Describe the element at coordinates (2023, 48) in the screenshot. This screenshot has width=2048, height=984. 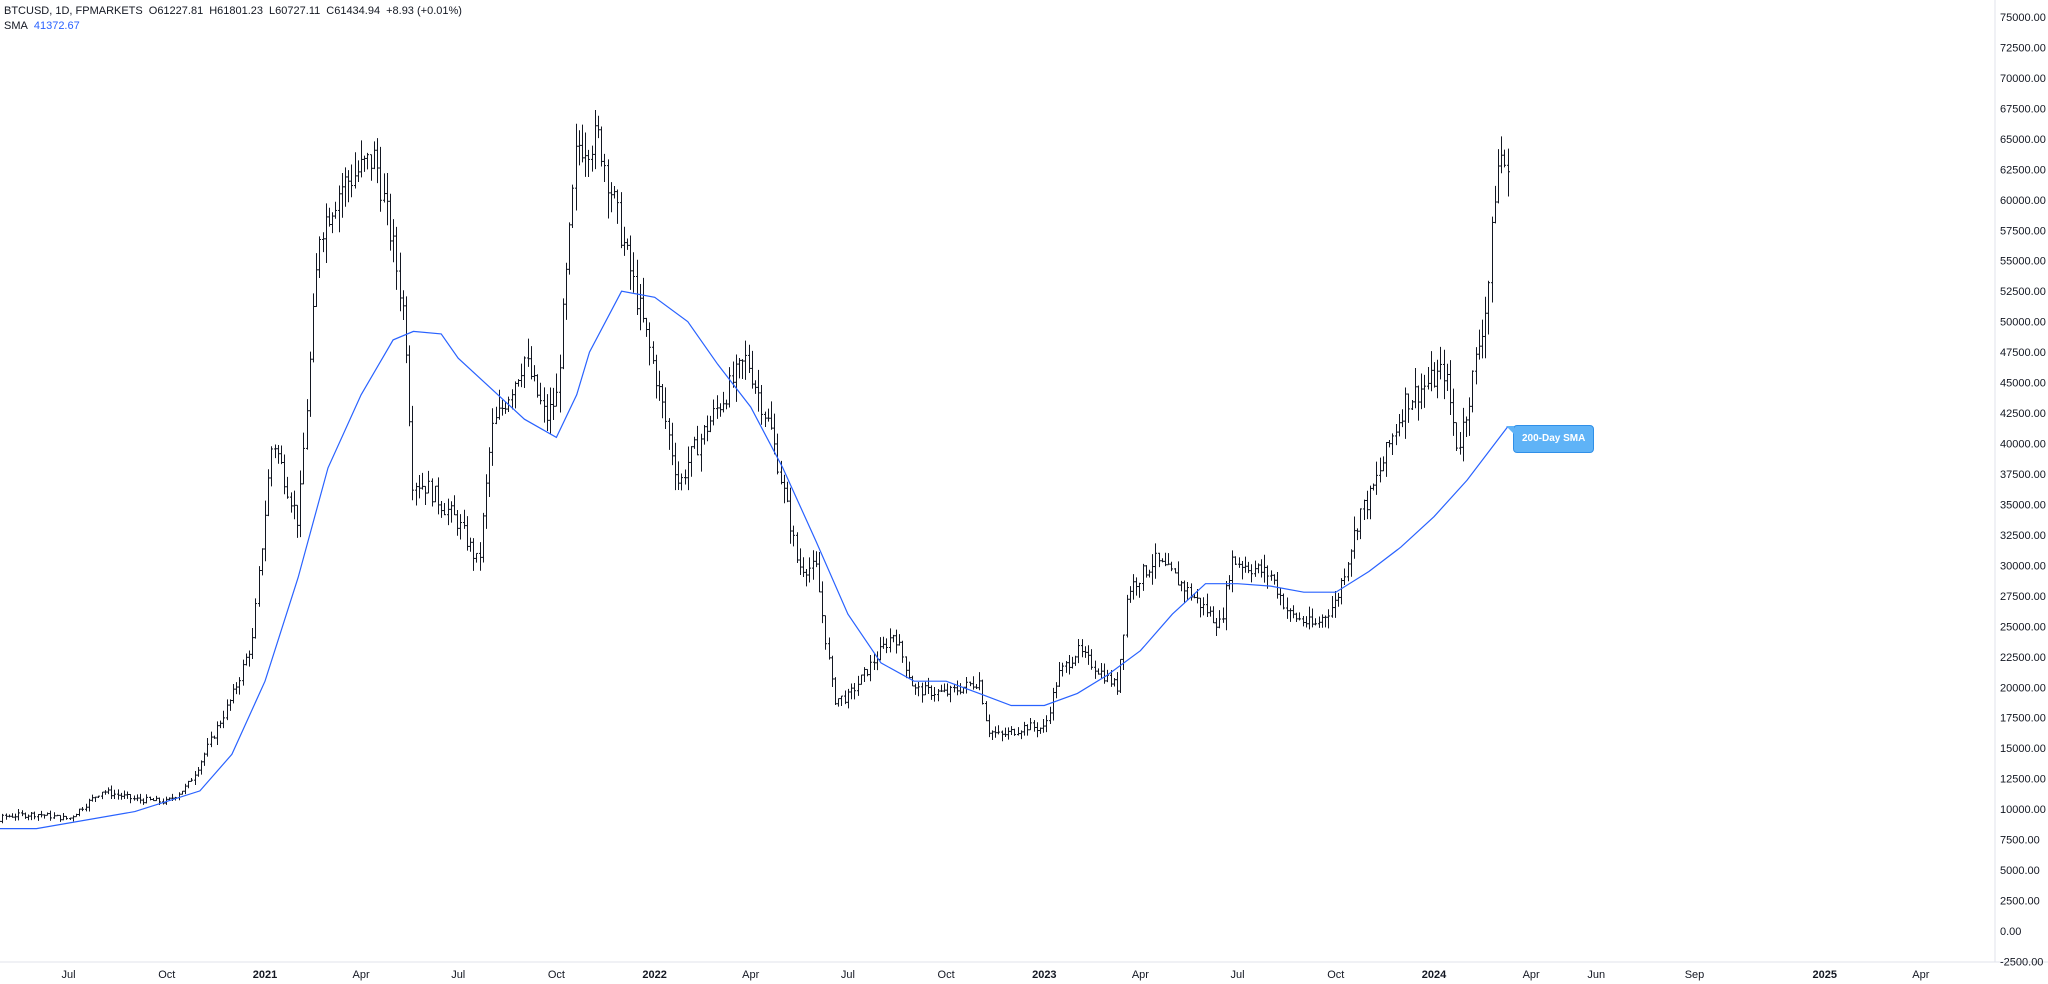
I see `y-tick-label: 72500.00` at that location.